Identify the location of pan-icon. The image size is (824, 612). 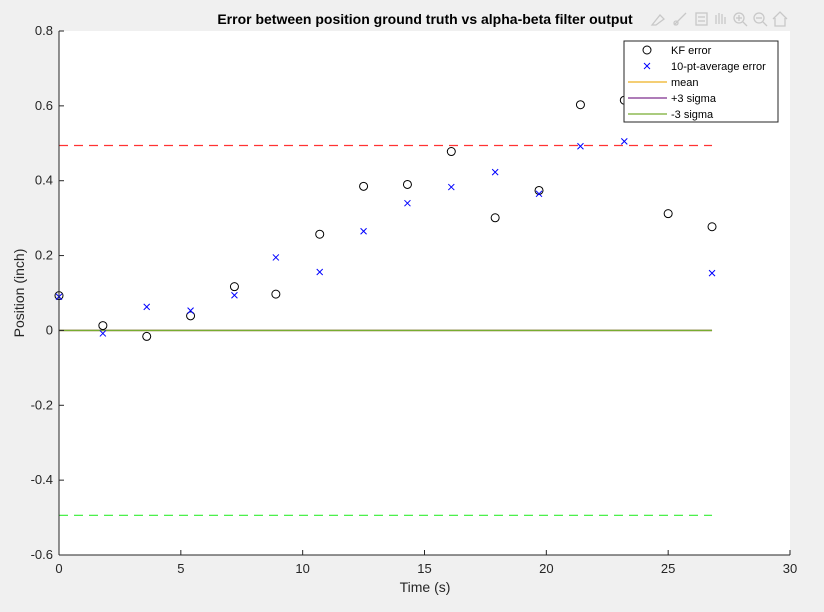
(720, 18).